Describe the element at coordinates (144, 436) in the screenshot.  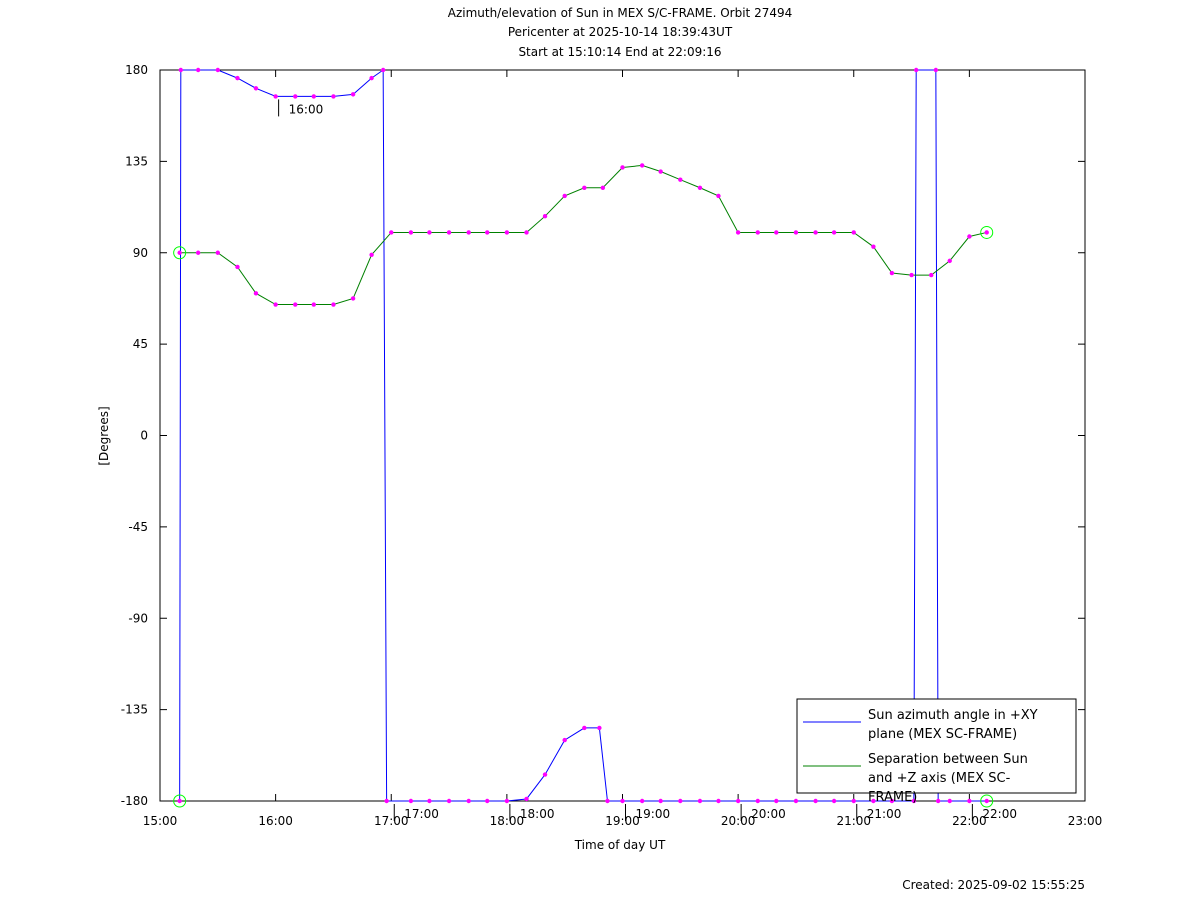
I see `y-tick-label: 0` at that location.